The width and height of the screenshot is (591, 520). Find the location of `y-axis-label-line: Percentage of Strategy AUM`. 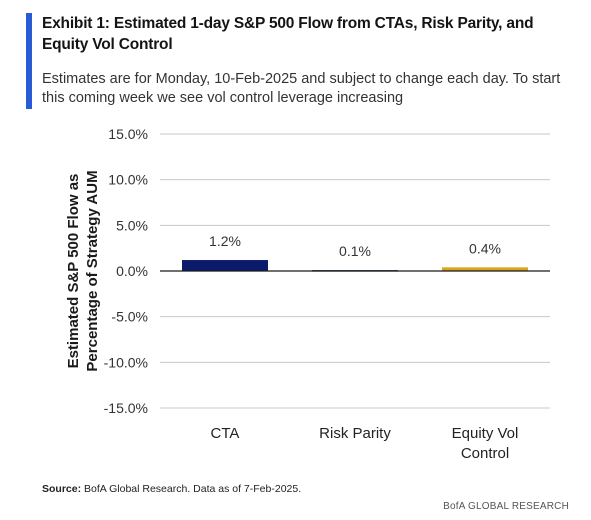

y-axis-label-line: Percentage of Strategy AUM is located at coordinates (92, 270).